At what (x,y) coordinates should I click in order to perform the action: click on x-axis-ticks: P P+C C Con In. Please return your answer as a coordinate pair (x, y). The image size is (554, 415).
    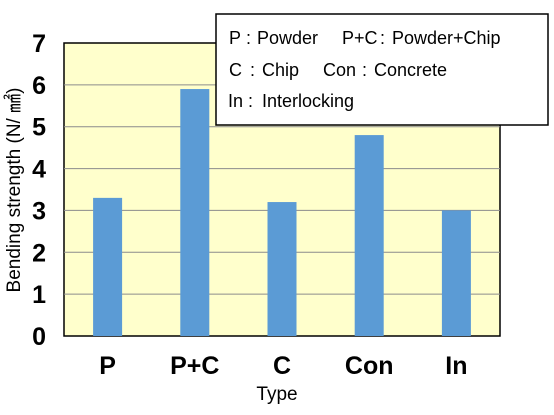
    Looking at the image, I should click on (283, 366).